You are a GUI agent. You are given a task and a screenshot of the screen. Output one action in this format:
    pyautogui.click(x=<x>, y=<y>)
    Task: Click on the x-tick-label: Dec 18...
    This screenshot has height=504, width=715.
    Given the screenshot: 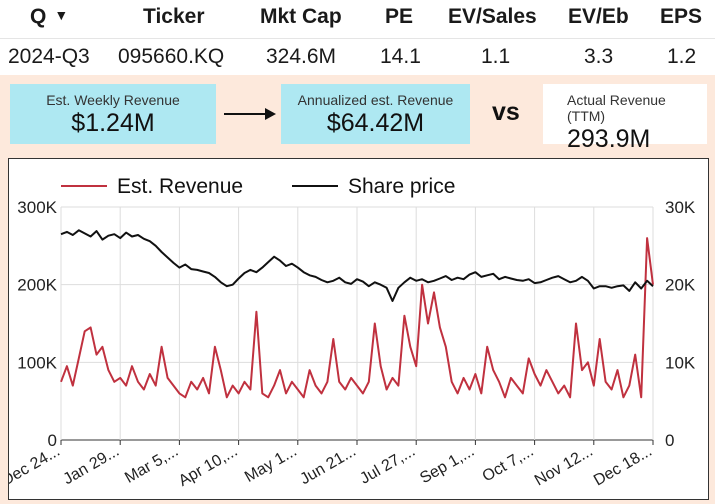 What is the action you would take?
    pyautogui.click(x=623, y=466)
    